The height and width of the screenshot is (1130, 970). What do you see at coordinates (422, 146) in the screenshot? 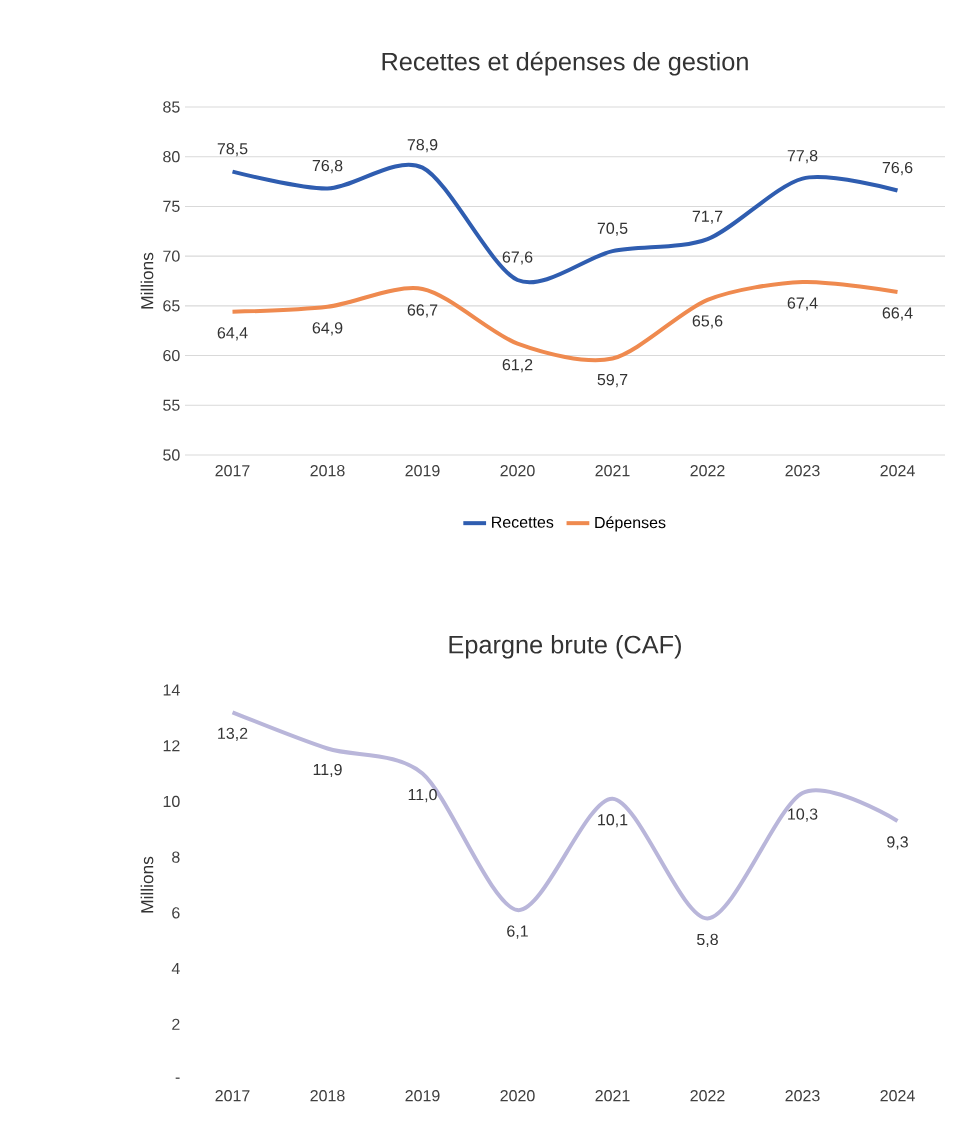
I see `data-label: 78,9` at bounding box center [422, 146].